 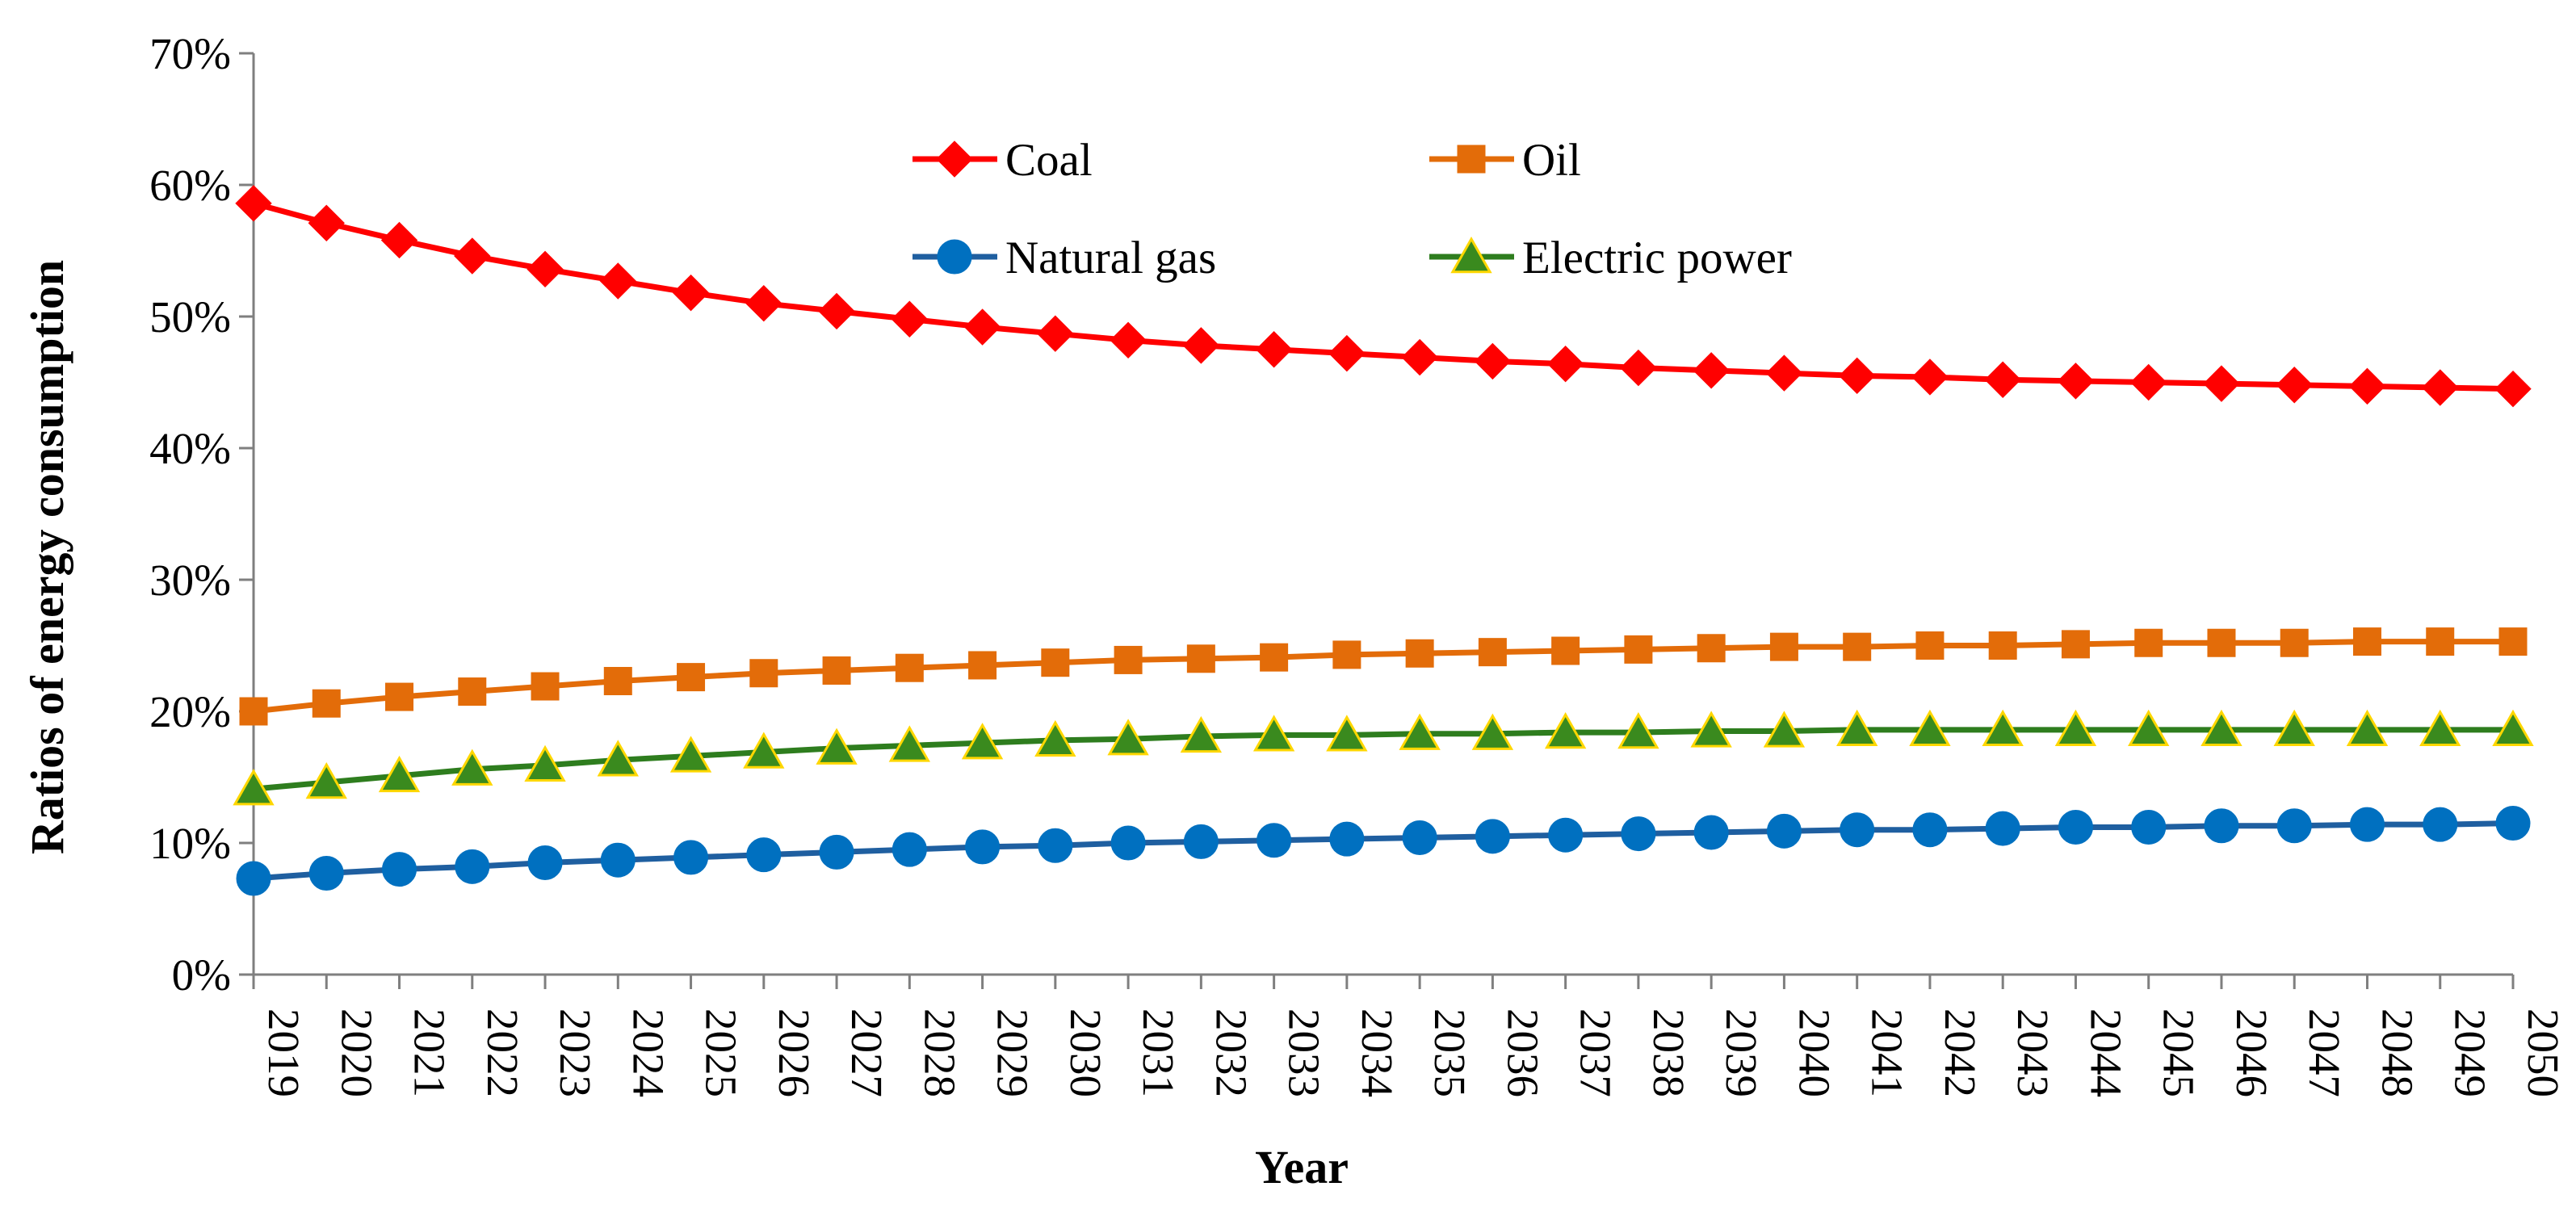 I want to click on x-tick-label: 2046, so click(x=2251, y=1052).